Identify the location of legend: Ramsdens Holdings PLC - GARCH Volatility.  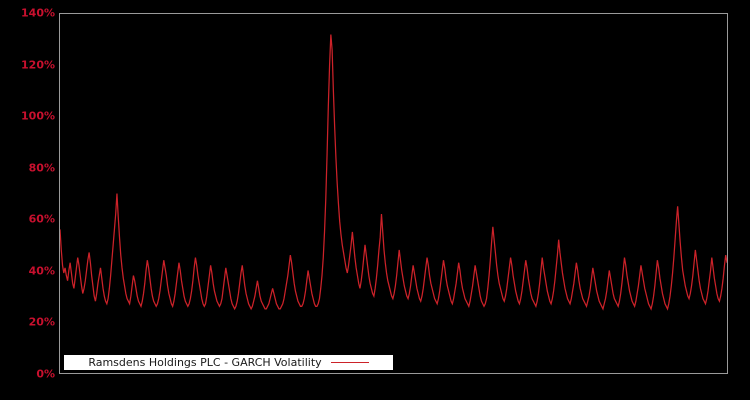
(228, 362).